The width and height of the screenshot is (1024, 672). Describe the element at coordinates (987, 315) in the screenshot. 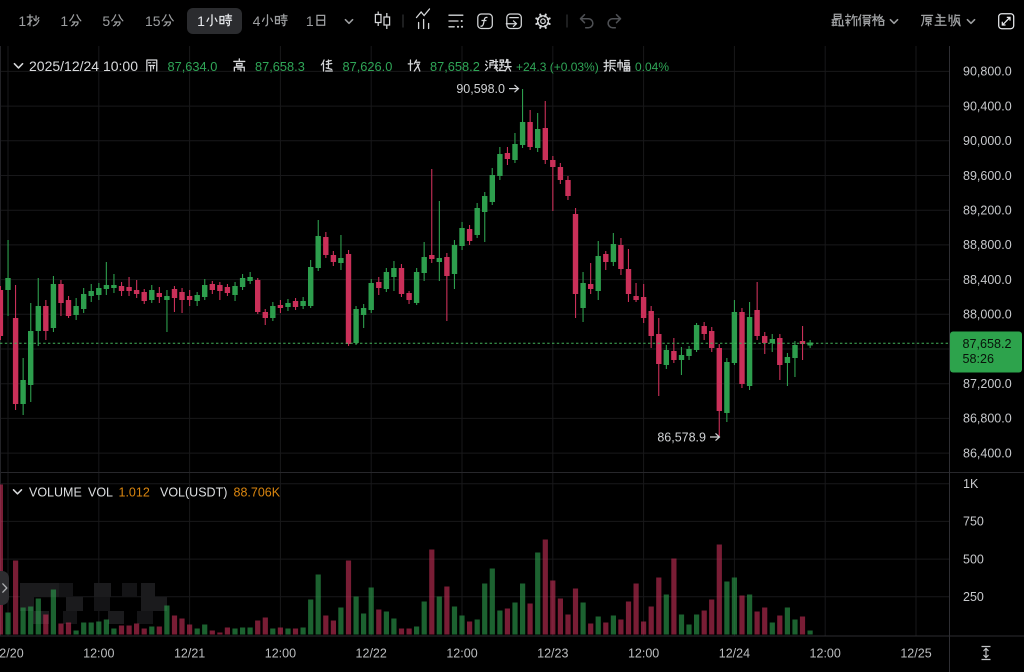

I see `svg-text: 88,000.0` at that location.